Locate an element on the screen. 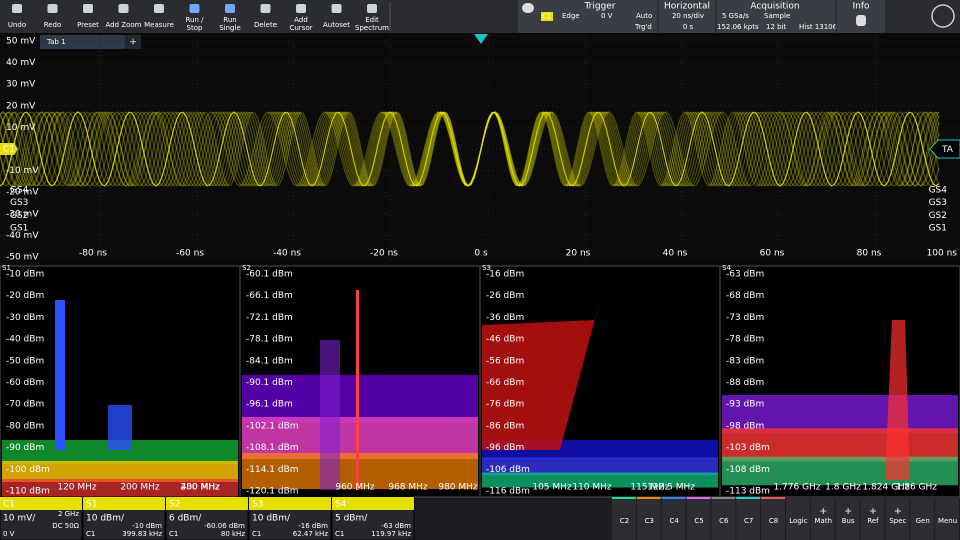  add-tab is located at coordinates (133, 42).